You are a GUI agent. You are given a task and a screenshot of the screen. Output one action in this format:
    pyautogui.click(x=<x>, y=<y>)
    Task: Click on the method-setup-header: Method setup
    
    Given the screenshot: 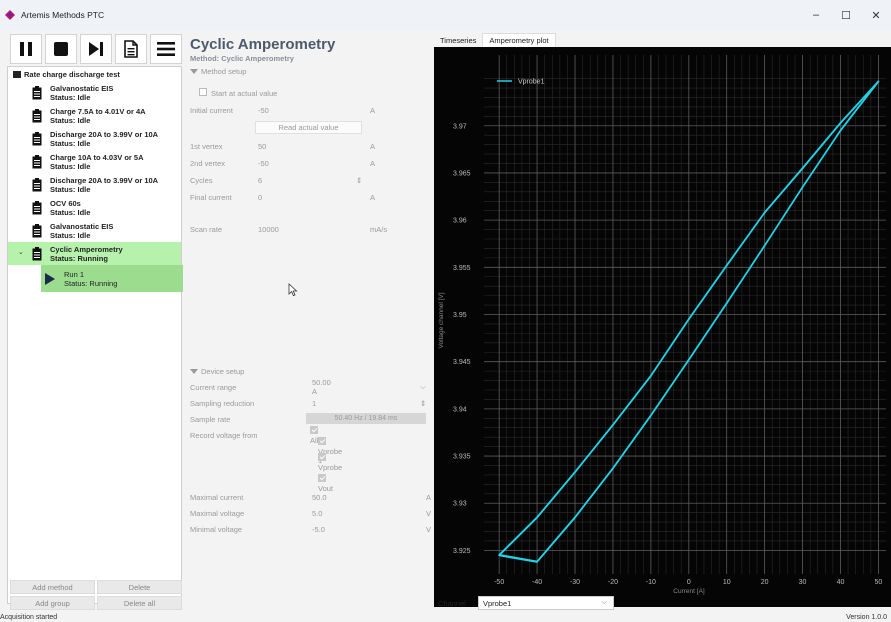 What is the action you would take?
    pyautogui.click(x=218, y=71)
    